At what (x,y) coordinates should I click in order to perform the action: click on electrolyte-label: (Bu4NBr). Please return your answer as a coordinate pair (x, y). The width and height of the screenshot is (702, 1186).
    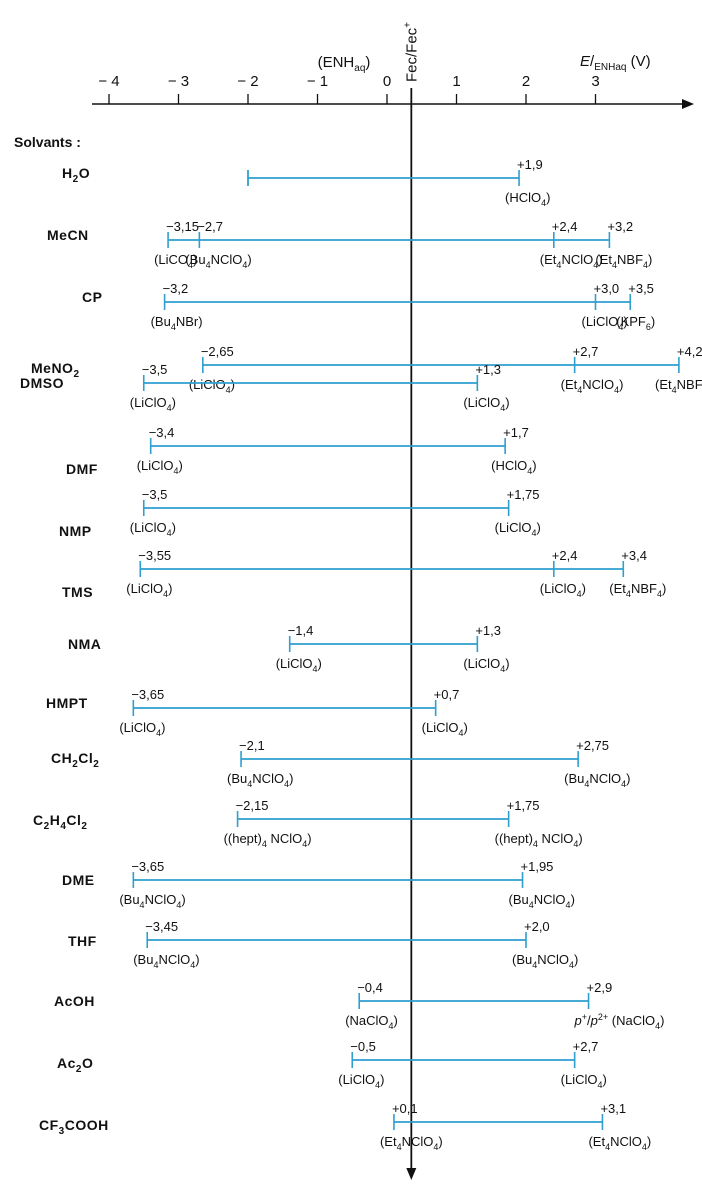
    Looking at the image, I should click on (177, 323).